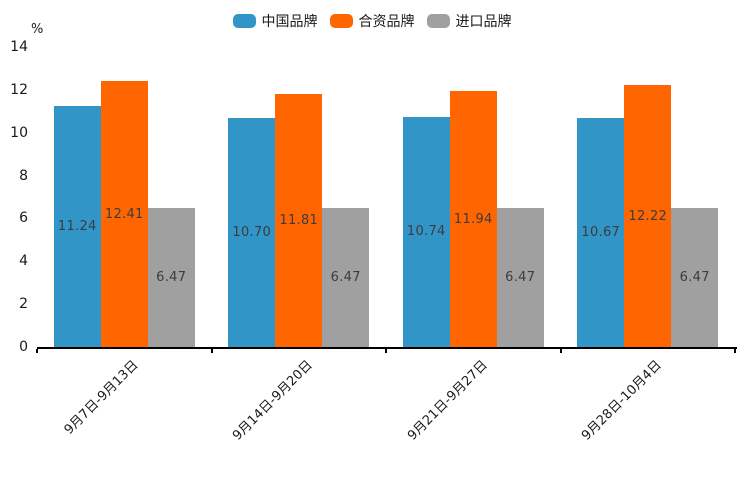 Image resolution: width=744 pixels, height=496 pixels. What do you see at coordinates (23, 347) in the screenshot?
I see `y-axis-tick-label: 0` at bounding box center [23, 347].